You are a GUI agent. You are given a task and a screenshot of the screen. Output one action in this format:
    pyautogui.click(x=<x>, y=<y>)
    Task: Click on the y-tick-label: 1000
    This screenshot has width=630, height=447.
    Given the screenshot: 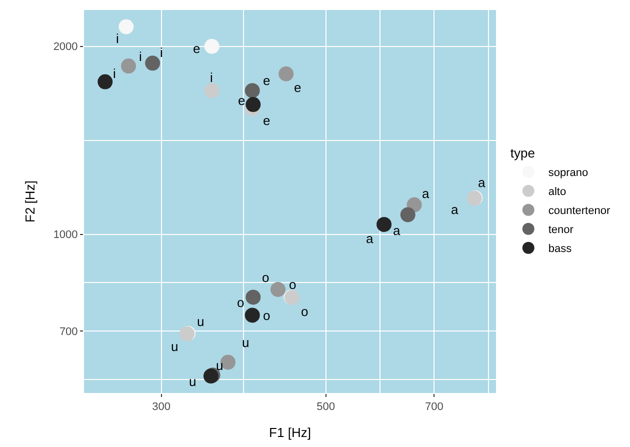 What is the action you would take?
    pyautogui.click(x=65, y=235)
    